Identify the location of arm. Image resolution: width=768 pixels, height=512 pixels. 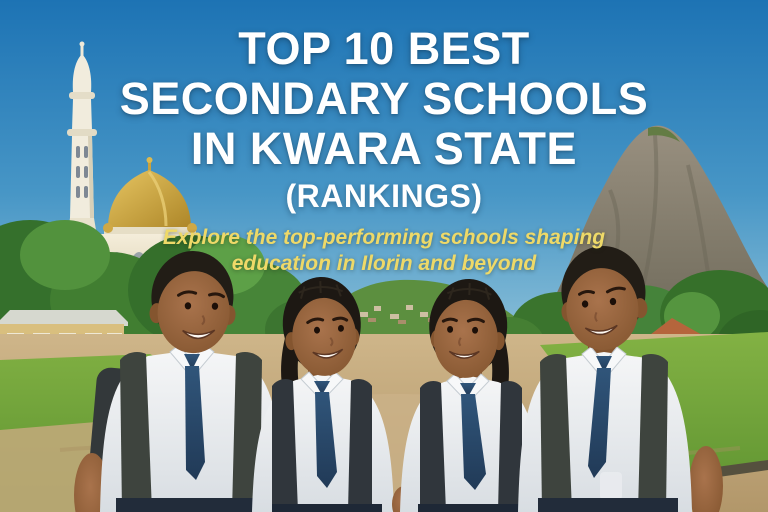
(706, 479).